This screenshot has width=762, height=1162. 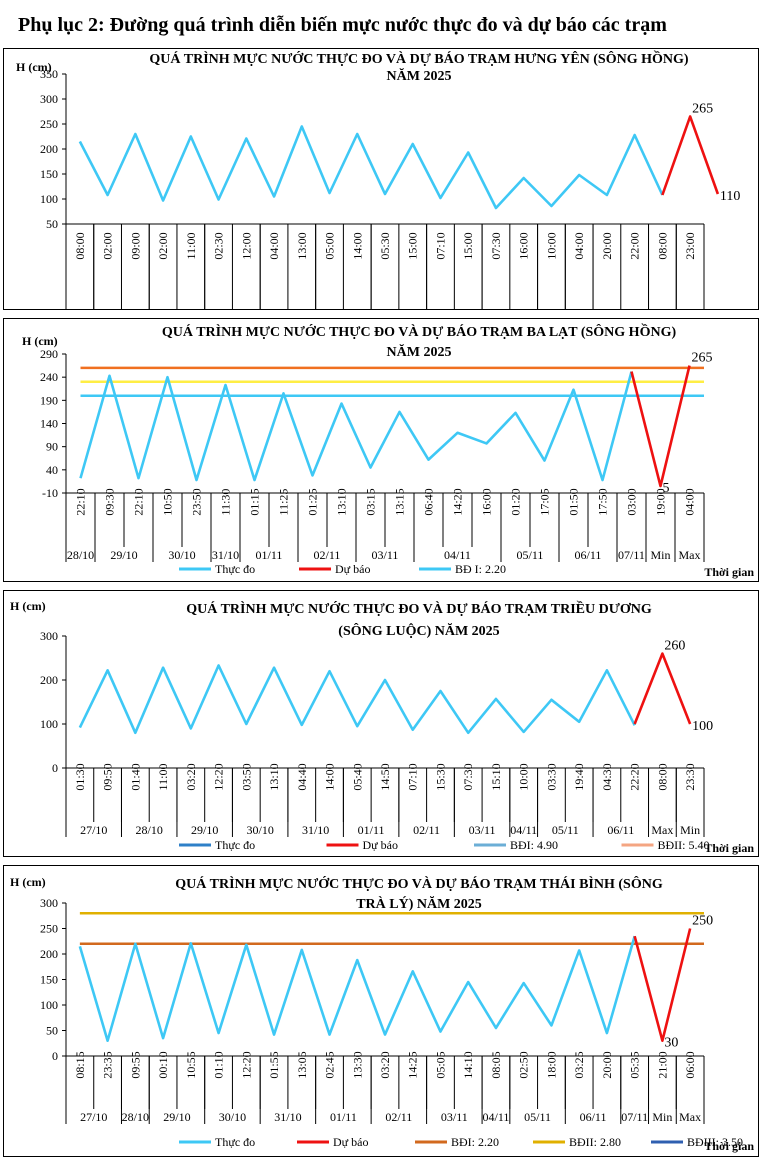 What do you see at coordinates (690, 776) in the screenshot?
I see `x-tick-label: 23:30` at bounding box center [690, 776].